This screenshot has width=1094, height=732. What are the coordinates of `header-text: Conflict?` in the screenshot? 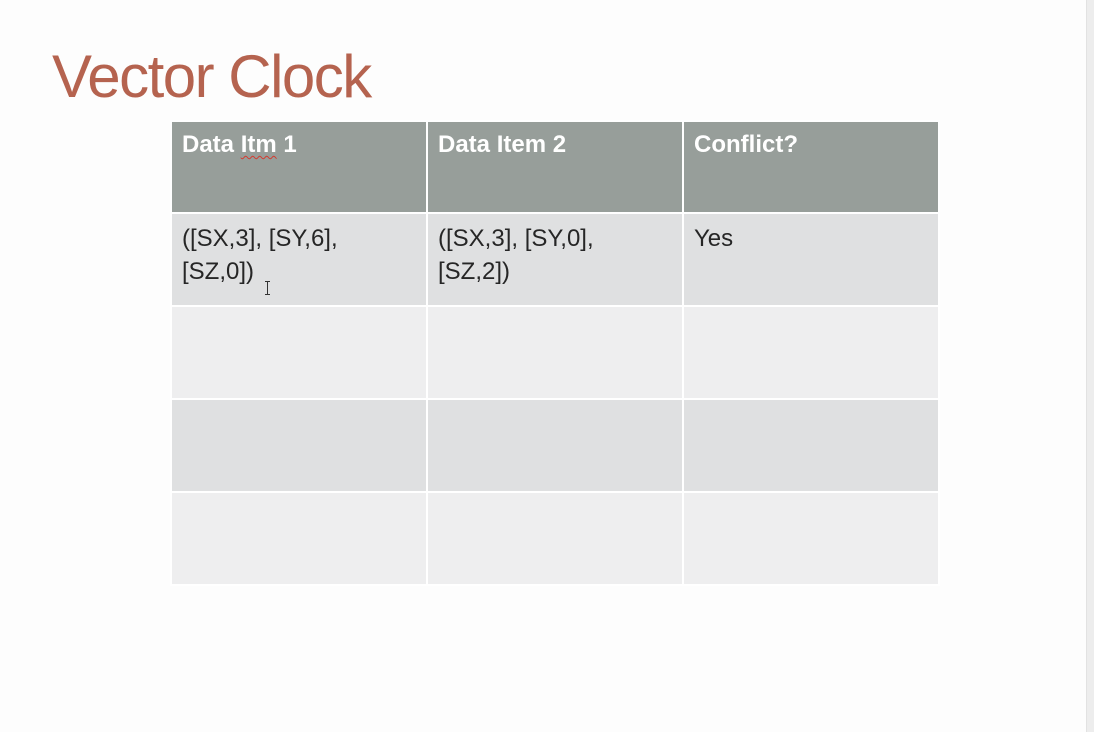 It's located at (746, 144).